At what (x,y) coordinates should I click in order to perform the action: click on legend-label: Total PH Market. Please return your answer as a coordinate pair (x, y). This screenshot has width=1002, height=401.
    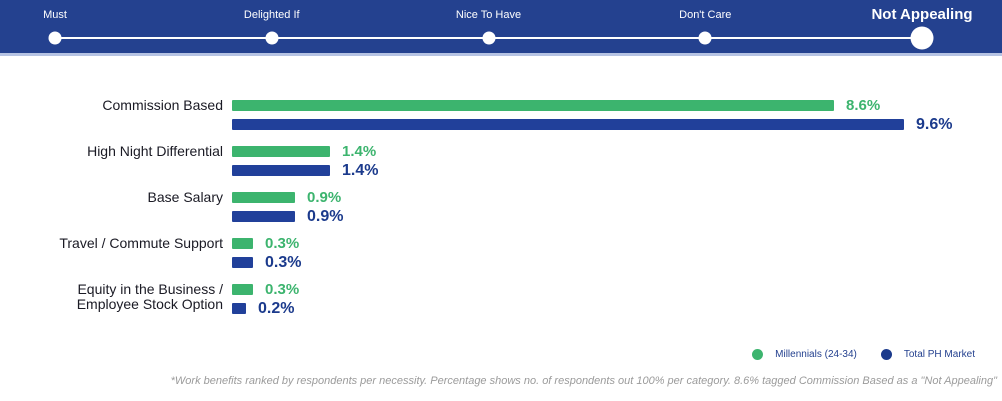
    Looking at the image, I should click on (939, 354).